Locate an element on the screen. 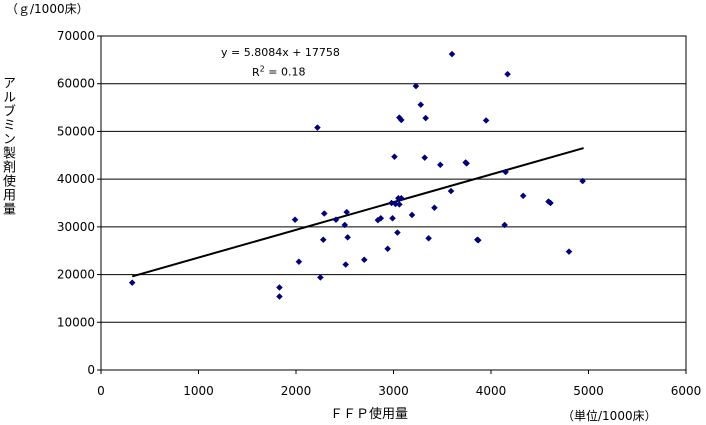 The width and height of the screenshot is (706, 425). y-tick-label: 30000 is located at coordinates (76, 227).